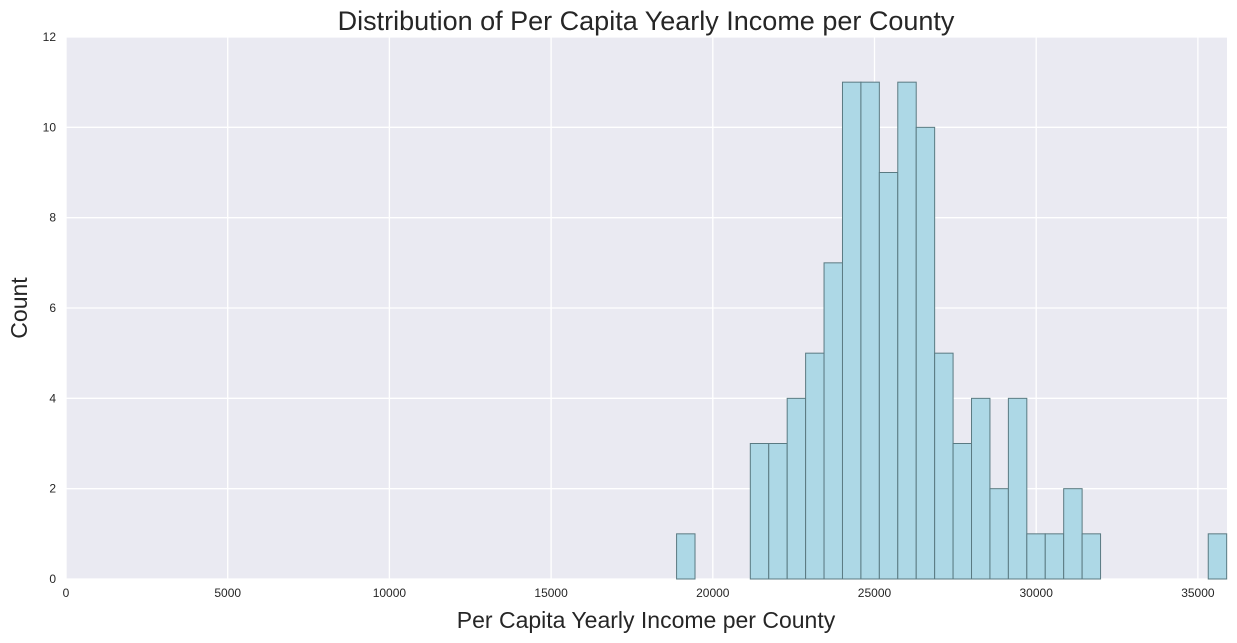 The width and height of the screenshot is (1237, 643). Describe the element at coordinates (50, 127) in the screenshot. I see `y-tick-label: 10` at that location.